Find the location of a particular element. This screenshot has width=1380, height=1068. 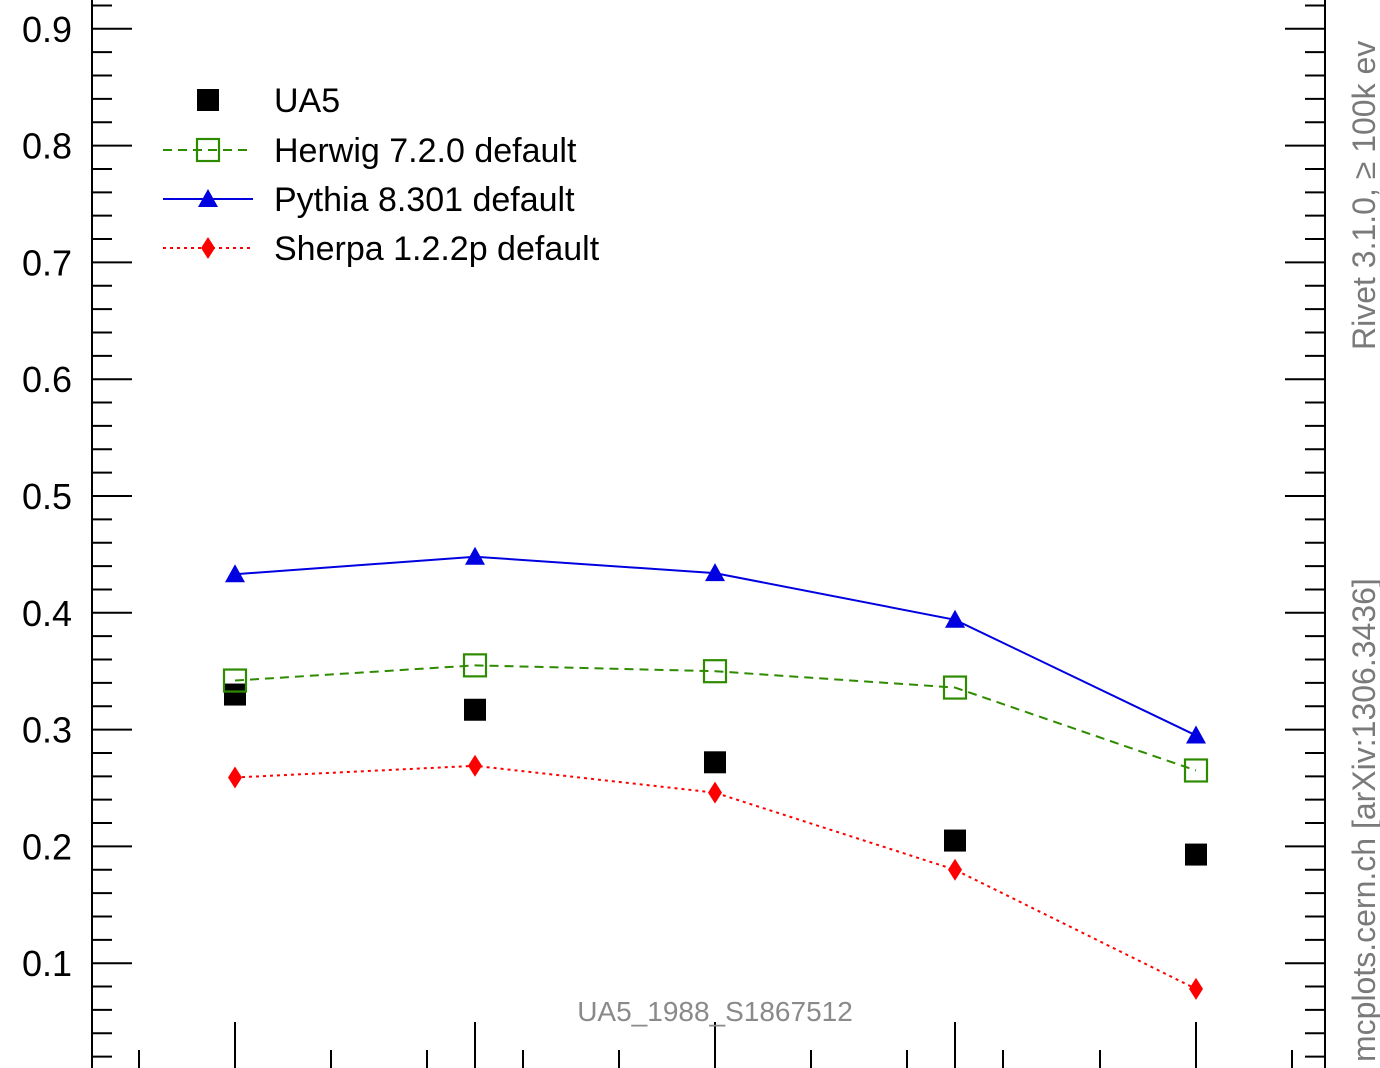

y-tick-label: 0.8 is located at coordinates (47, 146).